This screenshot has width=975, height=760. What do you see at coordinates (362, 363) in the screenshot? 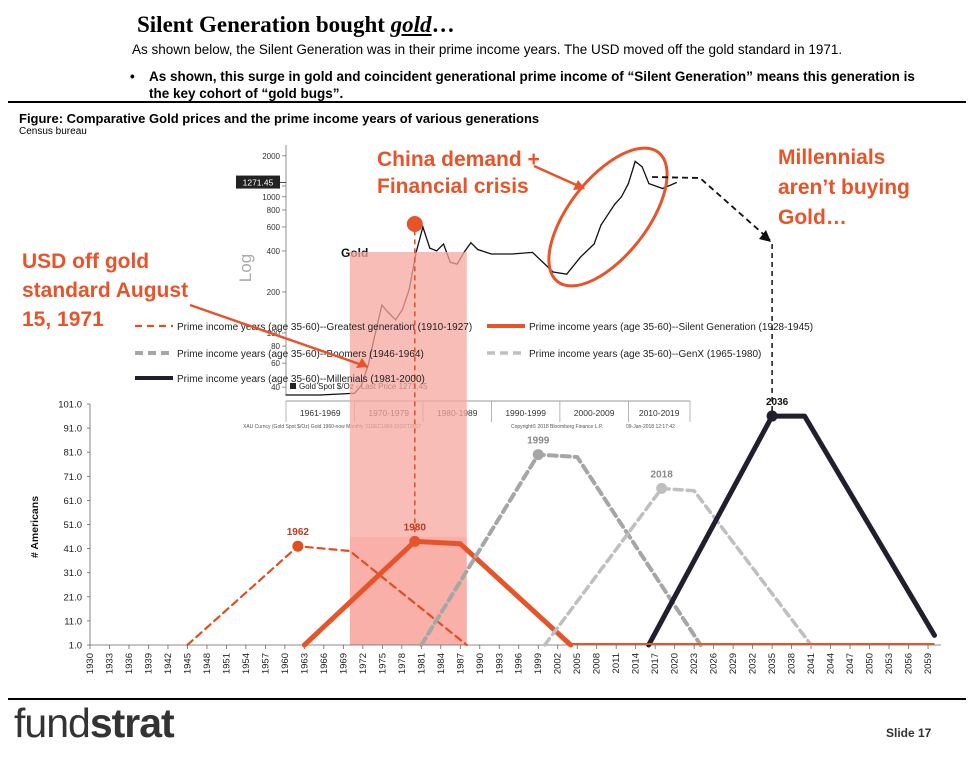
I see `annotation-usd-arrowhead` at bounding box center [362, 363].